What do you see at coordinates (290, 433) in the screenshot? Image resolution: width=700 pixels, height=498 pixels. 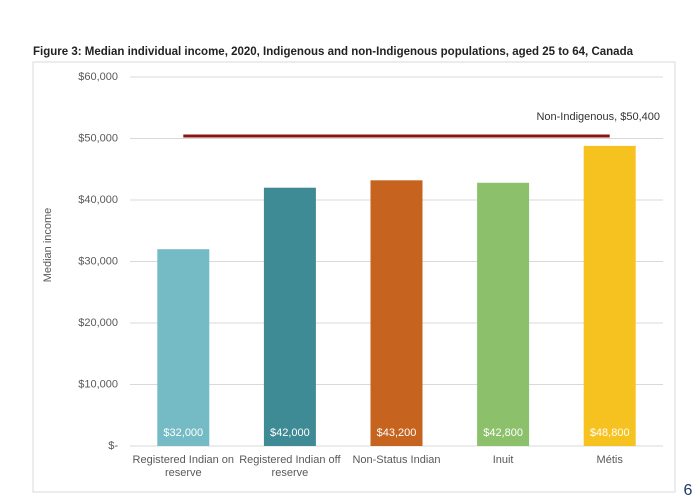 I see `value-label: $42,000` at bounding box center [290, 433].